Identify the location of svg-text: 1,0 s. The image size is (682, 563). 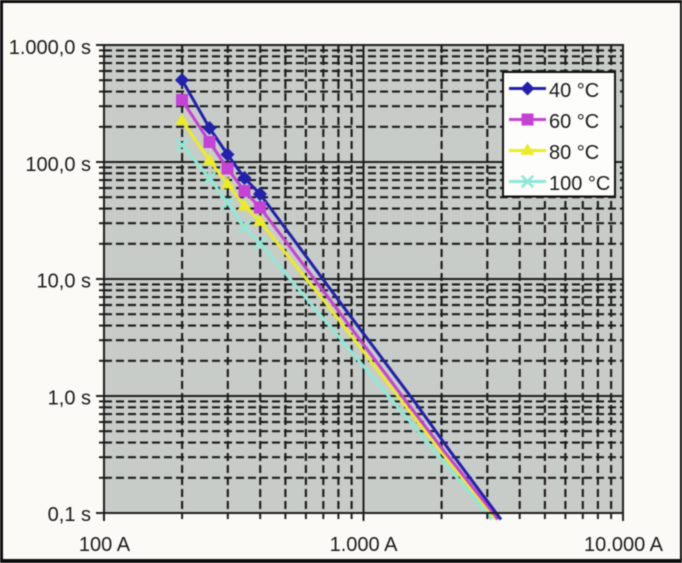
(69, 398).